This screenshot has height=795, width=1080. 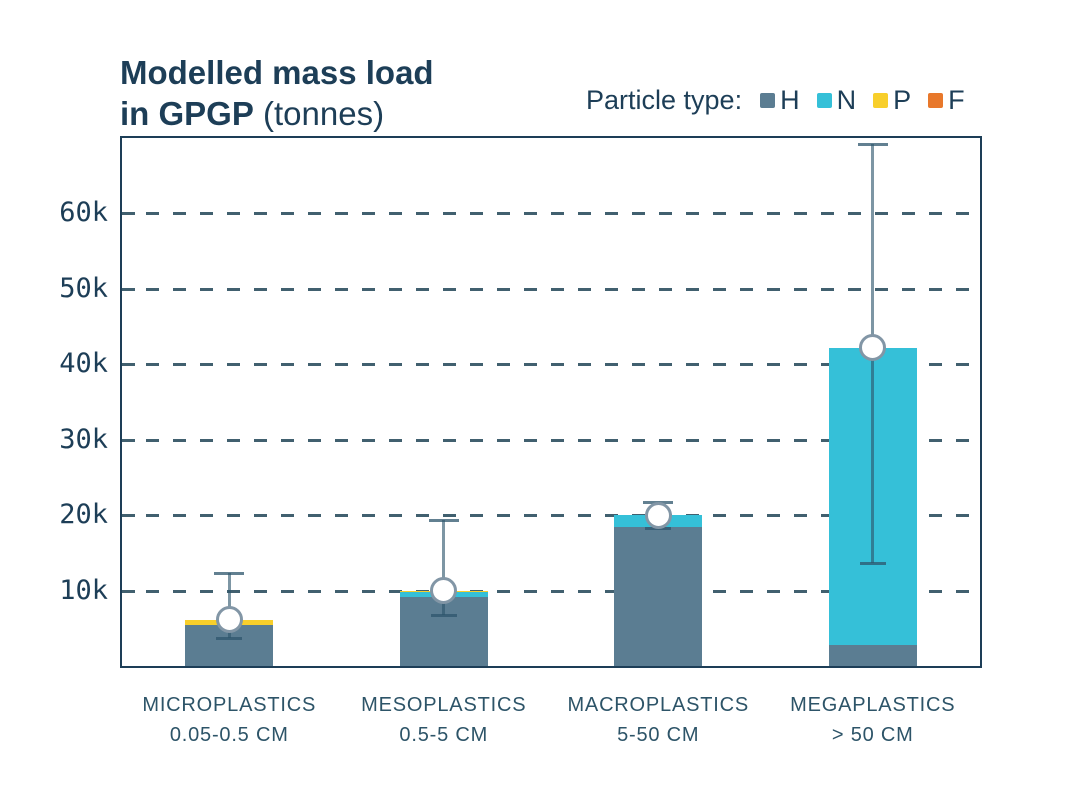 I want to click on legend-item-label: N, so click(x=846, y=100).